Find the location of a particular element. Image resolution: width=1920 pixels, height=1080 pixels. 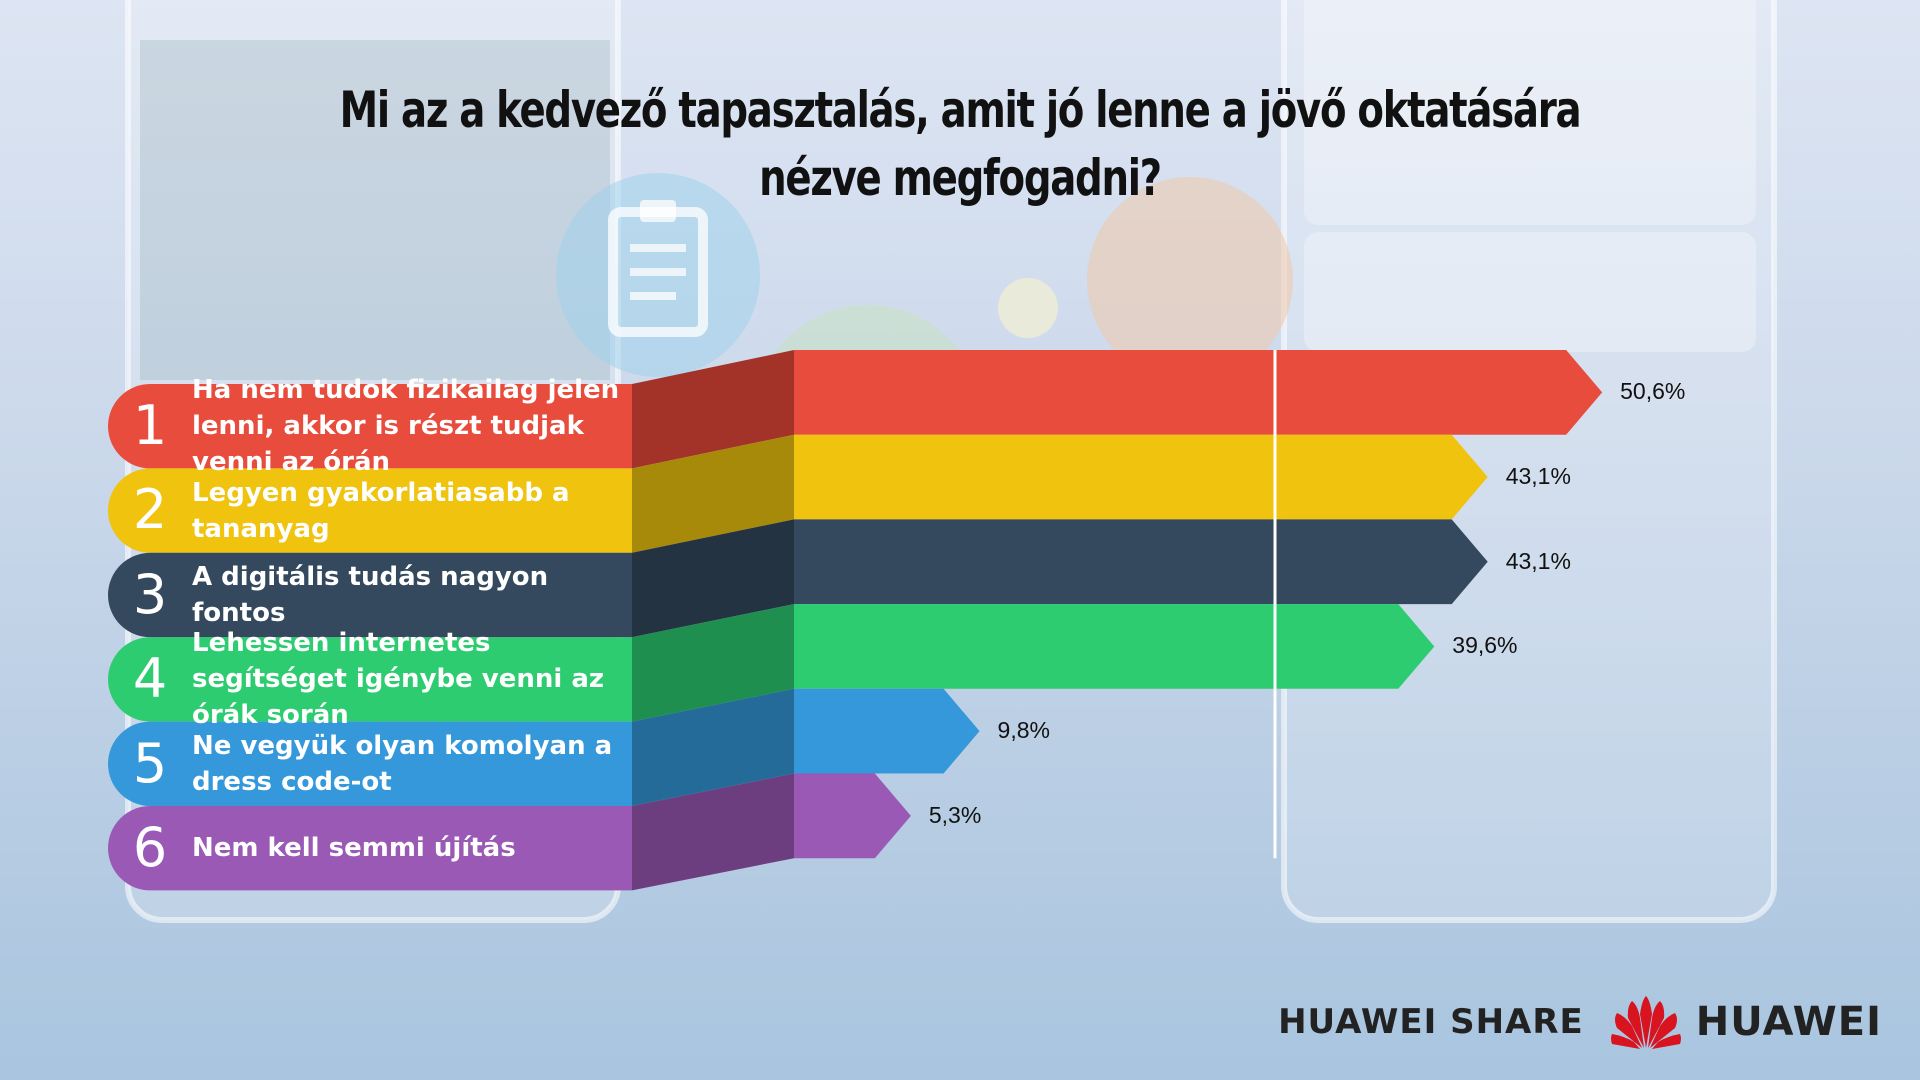

category-label: Nem kell semmi újítás is located at coordinates (354, 848).